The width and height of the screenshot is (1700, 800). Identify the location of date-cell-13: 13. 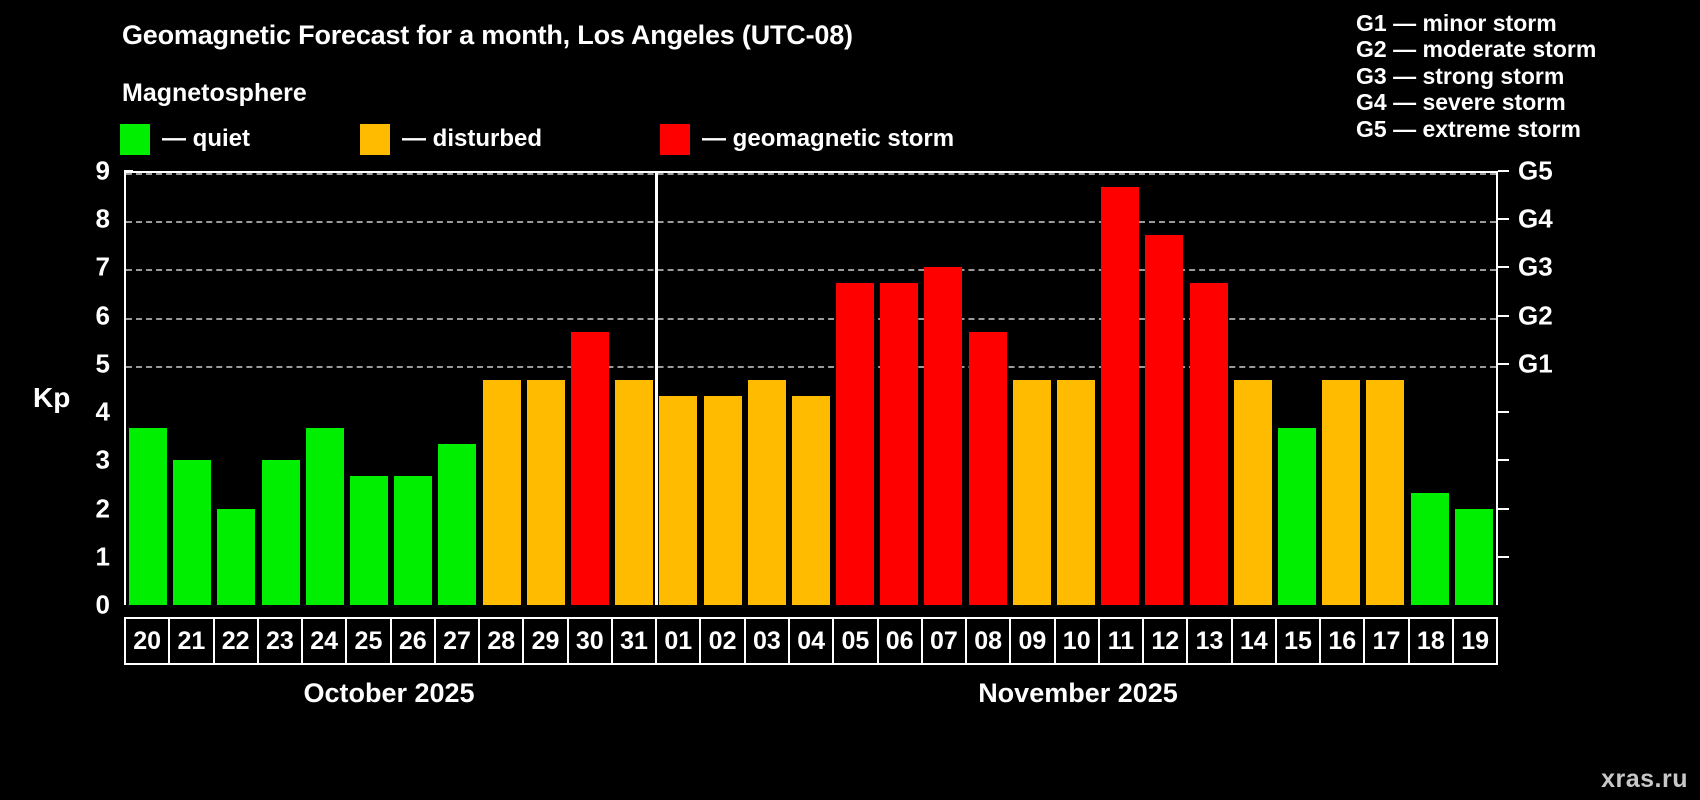
(1210, 641).